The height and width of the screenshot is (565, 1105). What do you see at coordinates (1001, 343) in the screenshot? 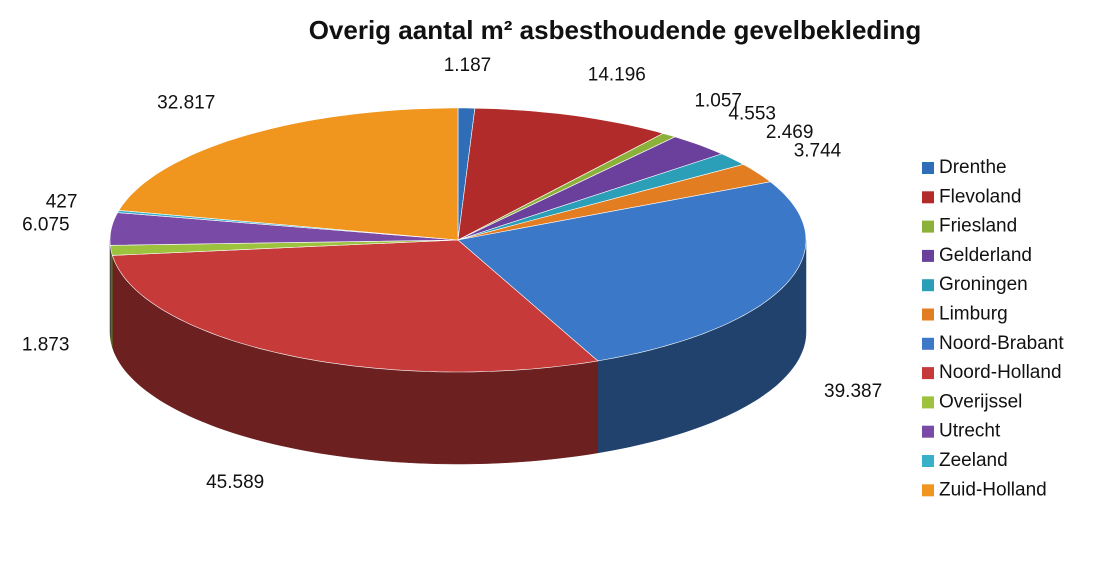
I see `legend-label: Noord-Brabant` at bounding box center [1001, 343].